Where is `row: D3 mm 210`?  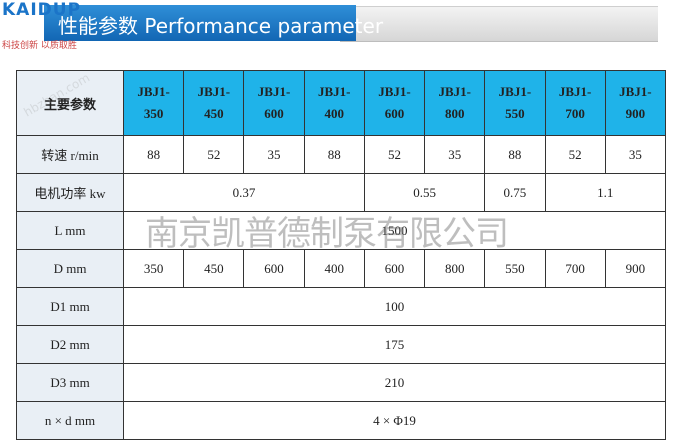
row: D3 mm 210 is located at coordinates (341, 382).